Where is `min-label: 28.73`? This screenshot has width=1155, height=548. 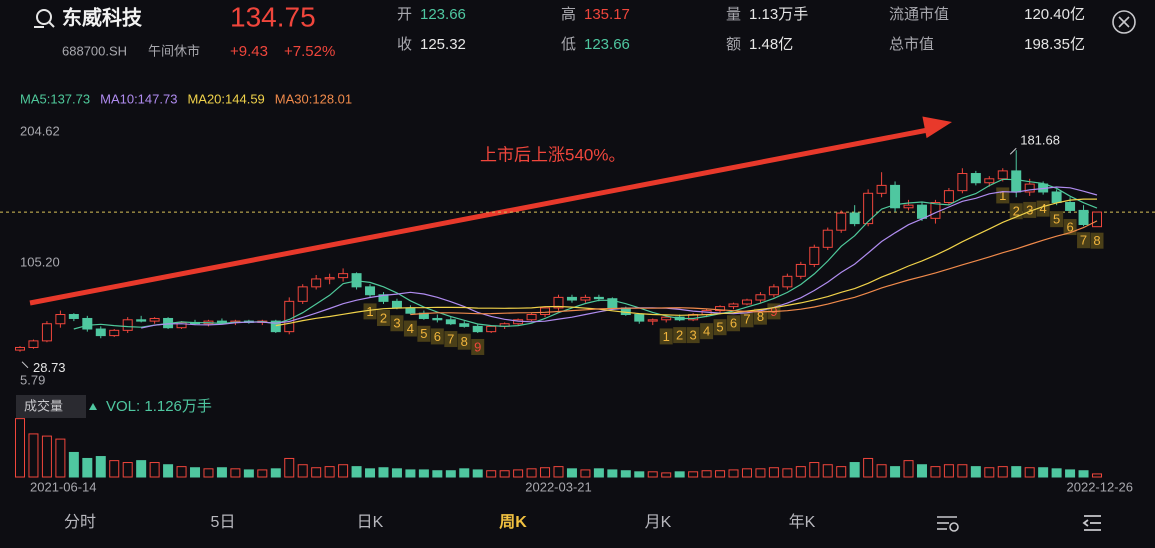
min-label: 28.73 is located at coordinates (49, 367).